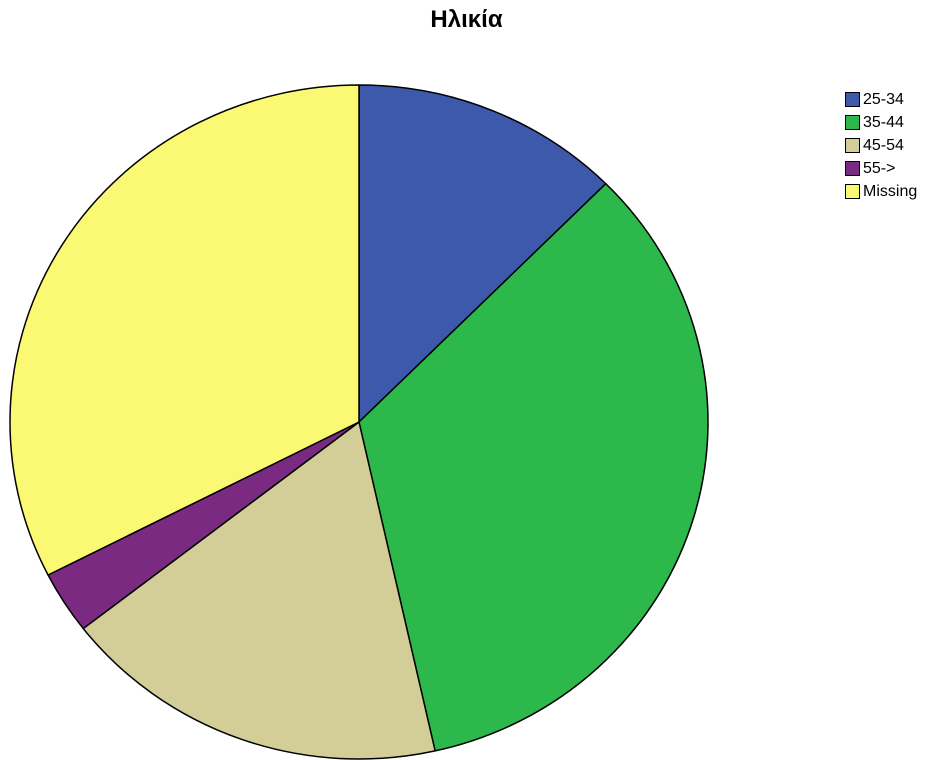 The height and width of the screenshot is (760, 933). I want to click on legend-label: 35-44, so click(883, 122).